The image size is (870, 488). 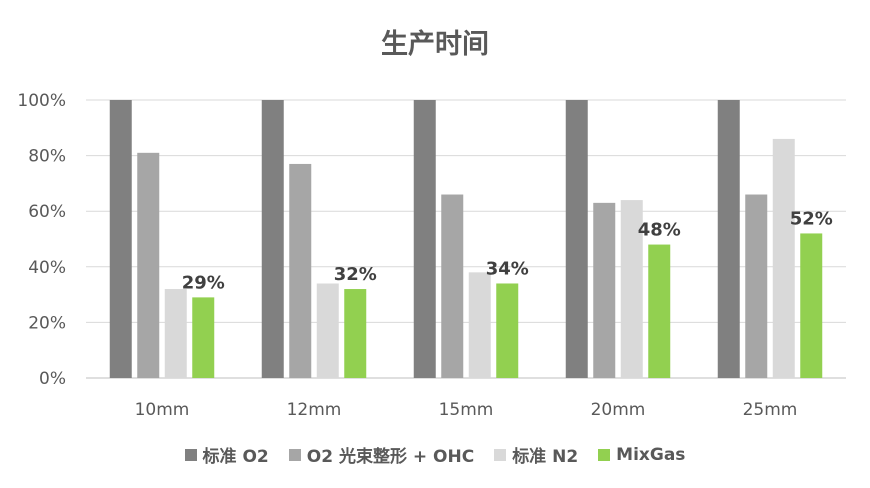 I want to click on data-label: 48%, so click(x=659, y=230).